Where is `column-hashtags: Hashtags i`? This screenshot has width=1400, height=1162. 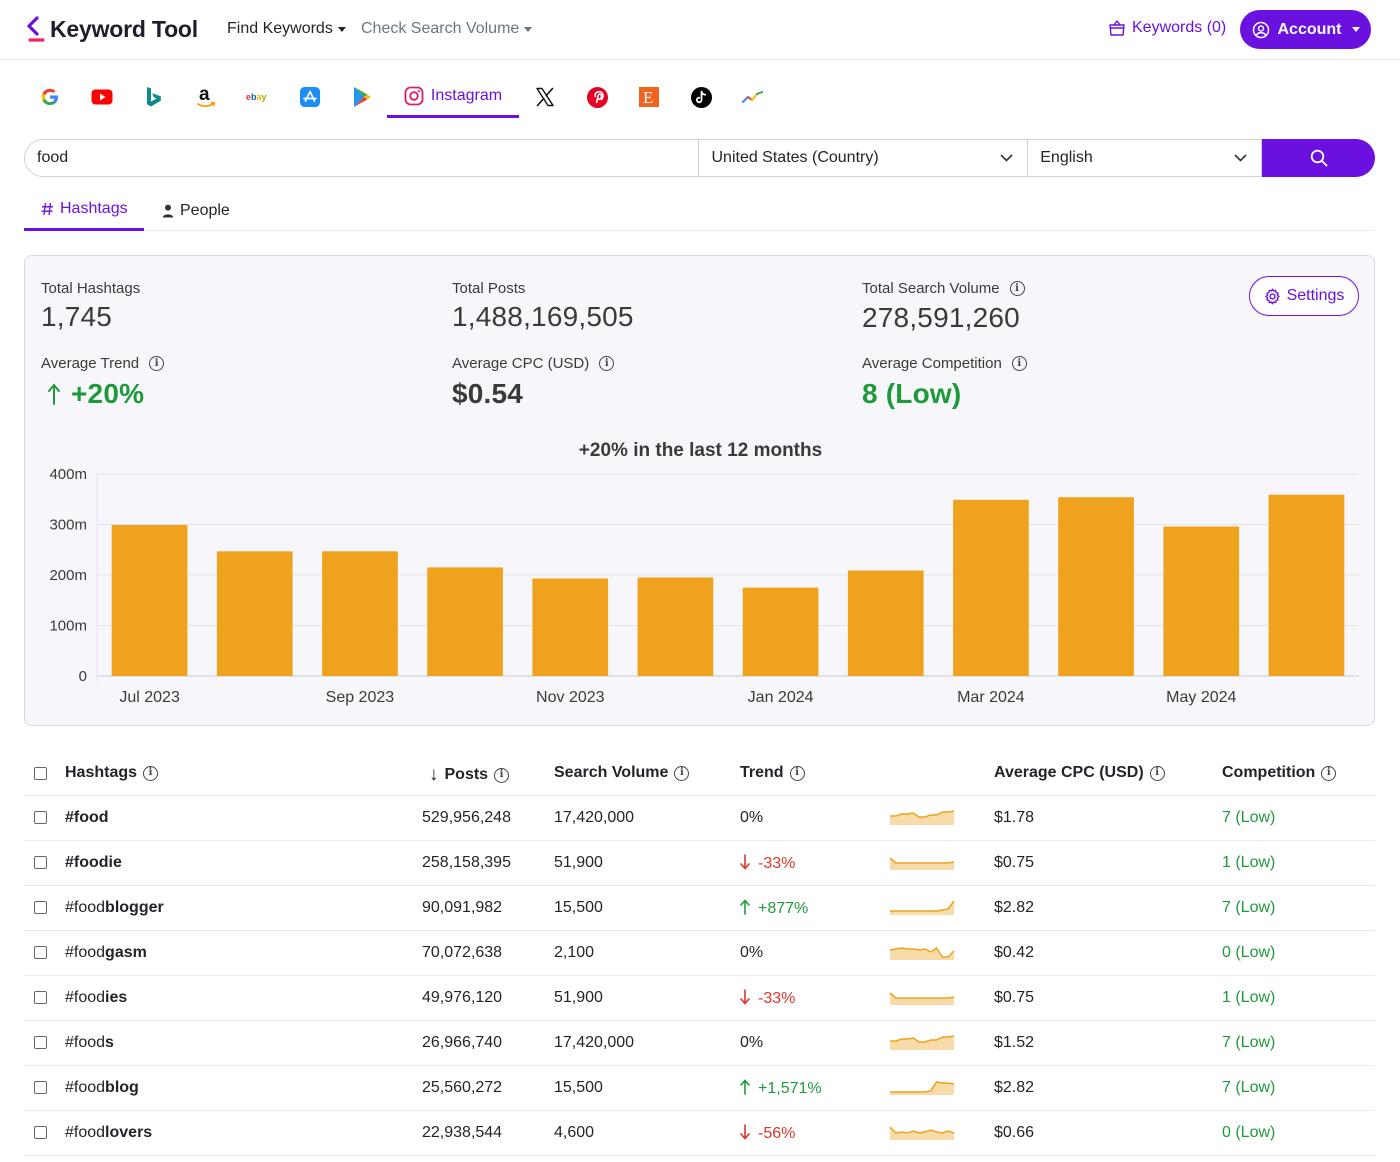
column-hashtags: Hashtags i is located at coordinates (112, 773).